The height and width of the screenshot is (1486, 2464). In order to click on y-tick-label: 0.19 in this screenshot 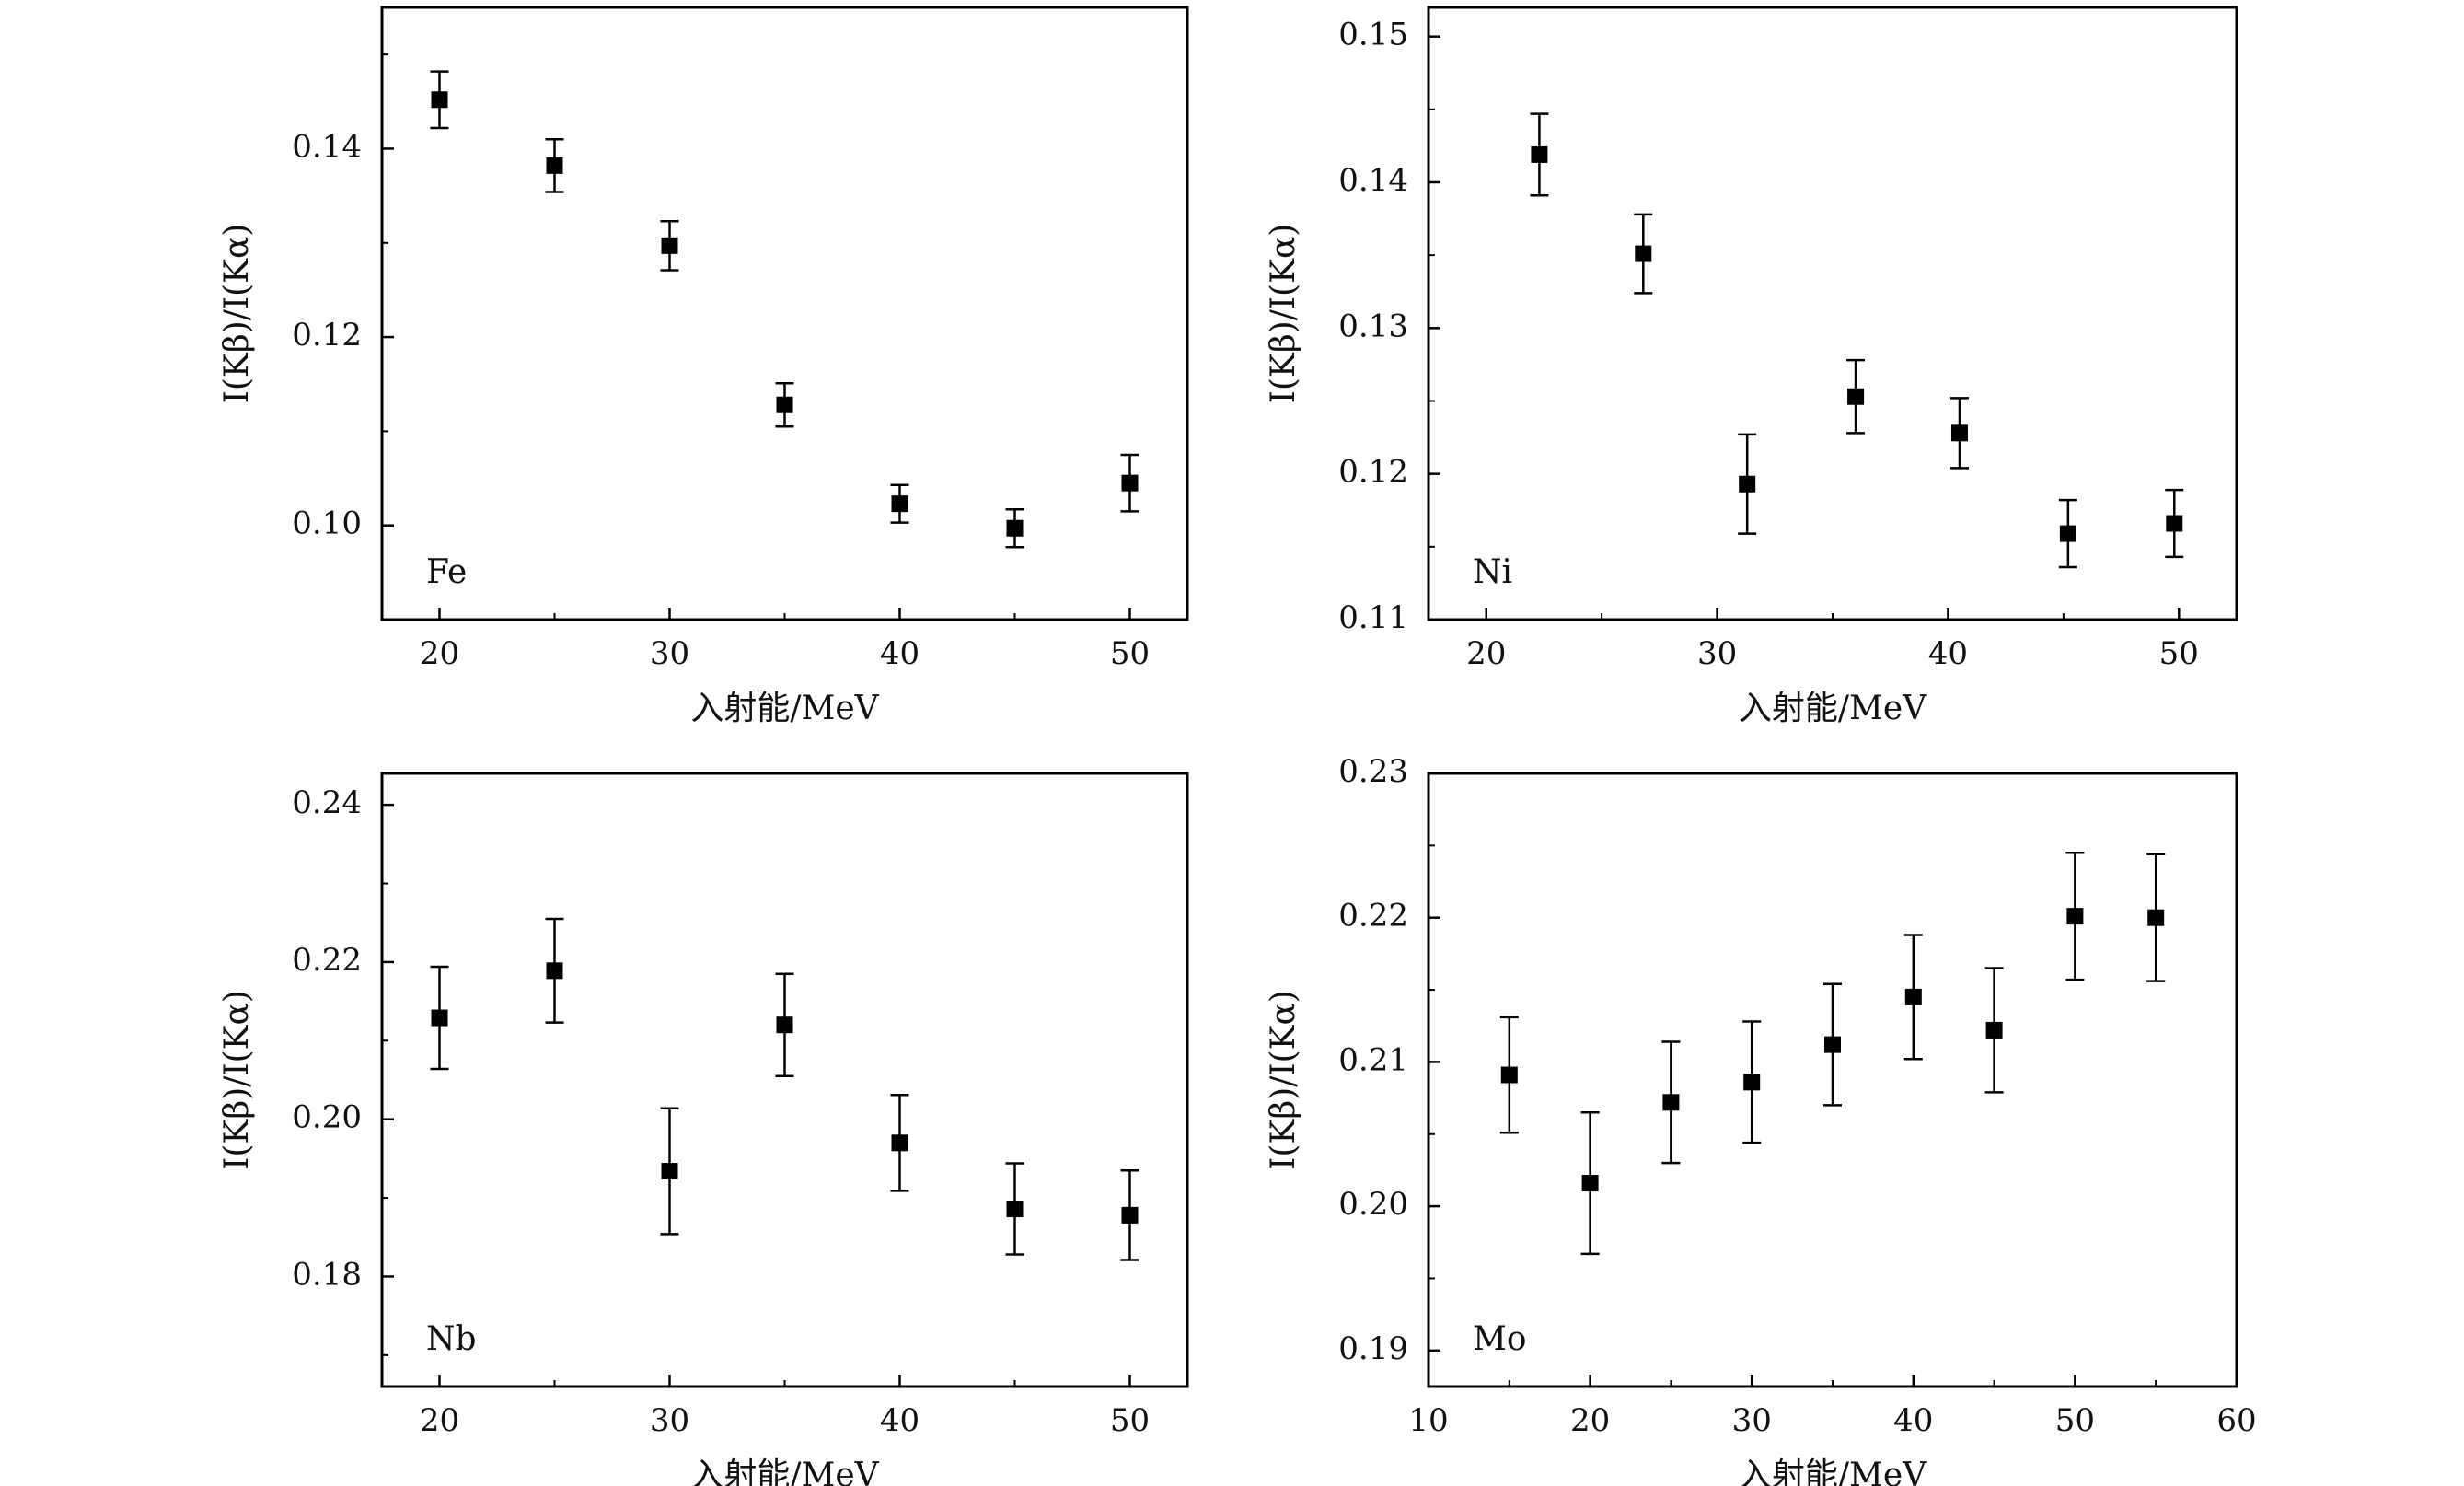, I will do `click(1373, 1348)`.